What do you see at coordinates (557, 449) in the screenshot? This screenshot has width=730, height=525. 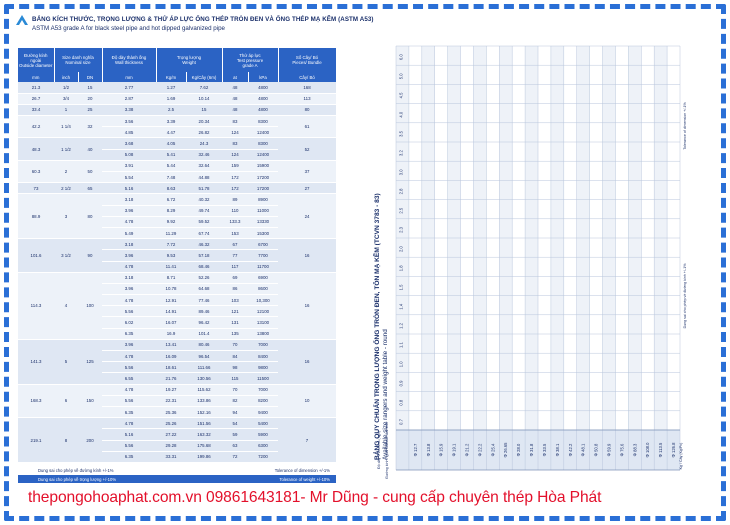 I see `diameter-label: Φ 38.1` at bounding box center [557, 449].